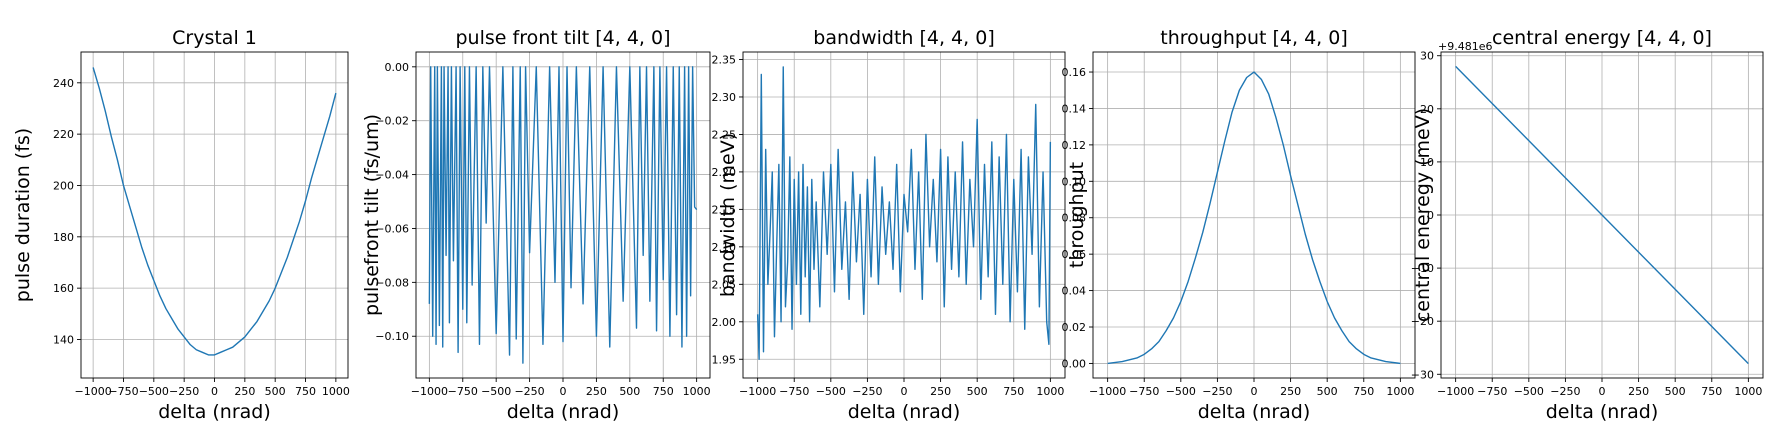 This screenshot has height=432, width=1781. What do you see at coordinates (563, 215) in the screenshot?
I see `series-line-pulse-front-tilt` at bounding box center [563, 215].